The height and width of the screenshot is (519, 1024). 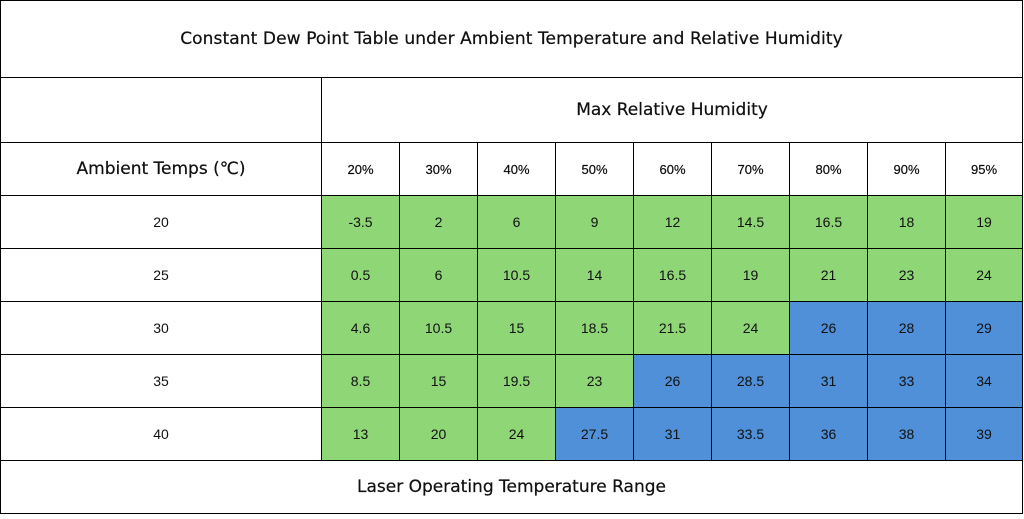 I want to click on table-row: 40 13 20 24 27.5 31 33.5 36 38 39, so click(x=511, y=434).